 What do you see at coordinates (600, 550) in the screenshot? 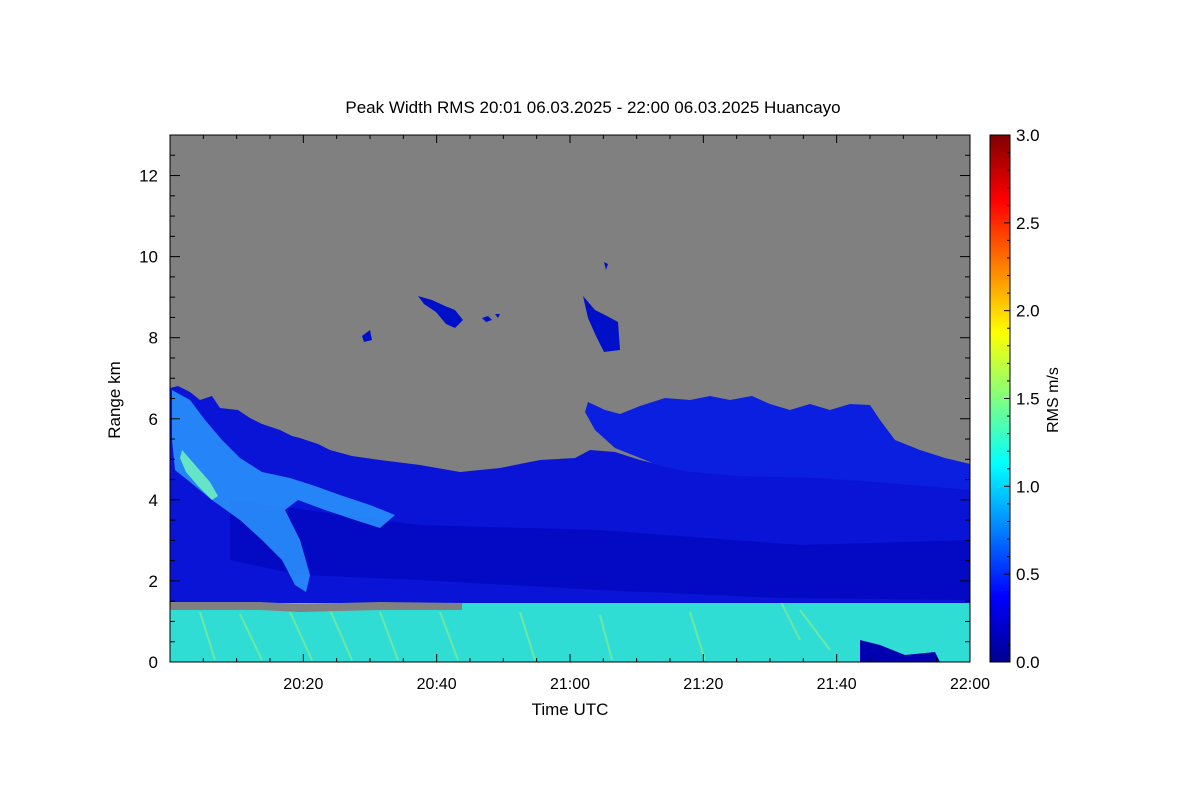
I see `boundary-layer-dark` at bounding box center [600, 550].